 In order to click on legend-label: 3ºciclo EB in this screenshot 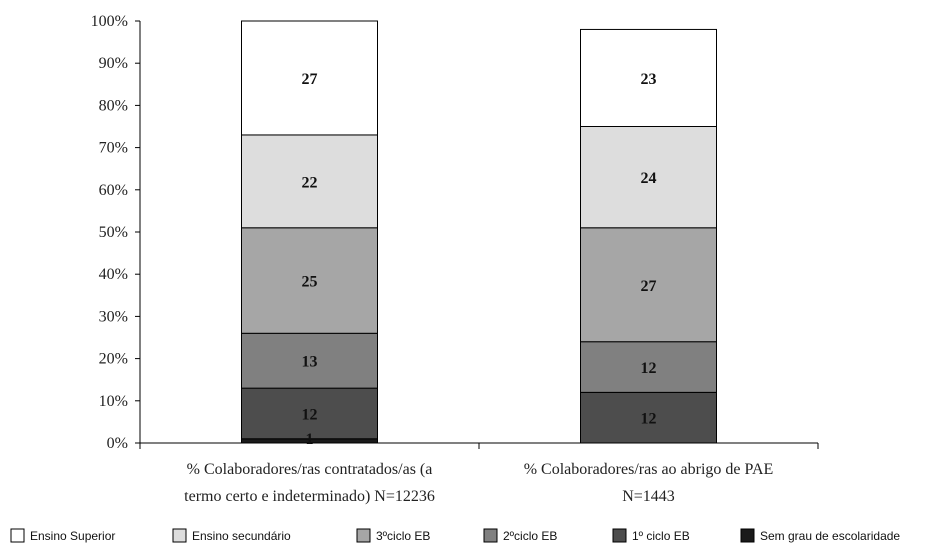, I will do `click(403, 536)`.